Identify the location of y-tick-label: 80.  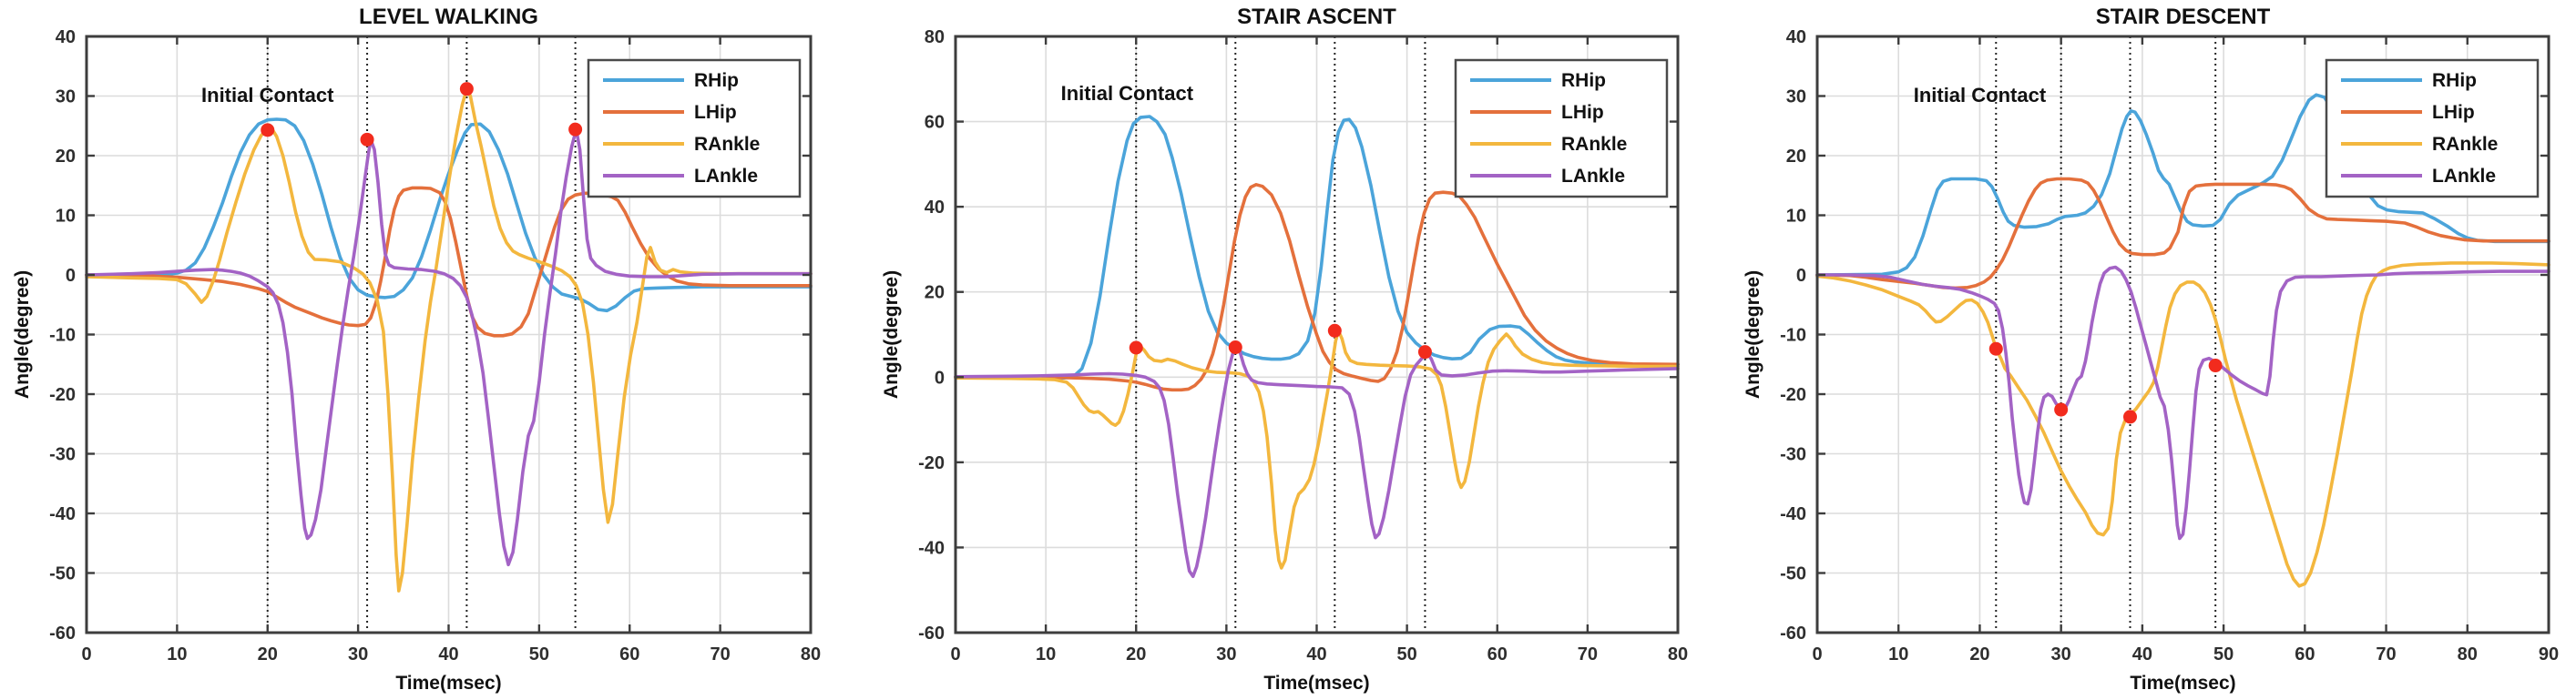
(935, 37).